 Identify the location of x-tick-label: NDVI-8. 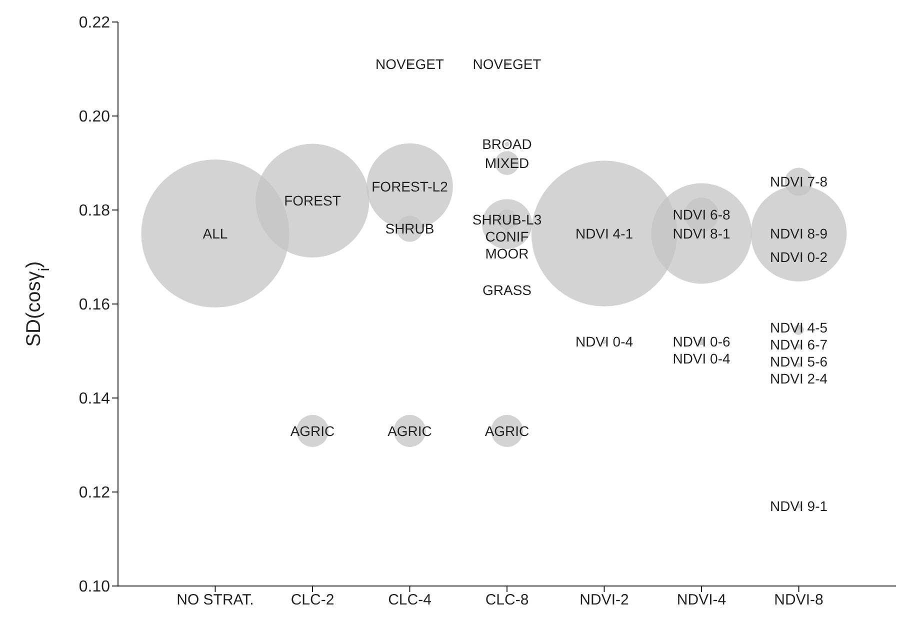
(799, 600).